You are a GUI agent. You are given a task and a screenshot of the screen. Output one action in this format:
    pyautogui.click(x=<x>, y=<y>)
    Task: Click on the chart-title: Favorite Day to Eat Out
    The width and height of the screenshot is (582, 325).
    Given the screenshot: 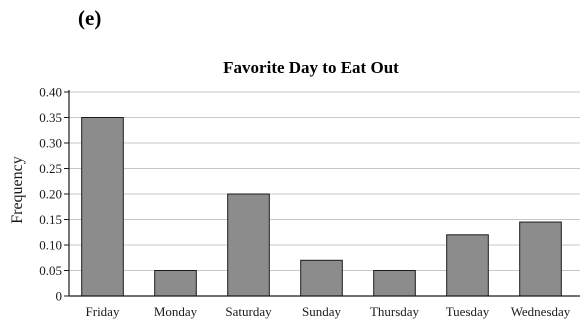 What is the action you would take?
    pyautogui.click(x=311, y=67)
    